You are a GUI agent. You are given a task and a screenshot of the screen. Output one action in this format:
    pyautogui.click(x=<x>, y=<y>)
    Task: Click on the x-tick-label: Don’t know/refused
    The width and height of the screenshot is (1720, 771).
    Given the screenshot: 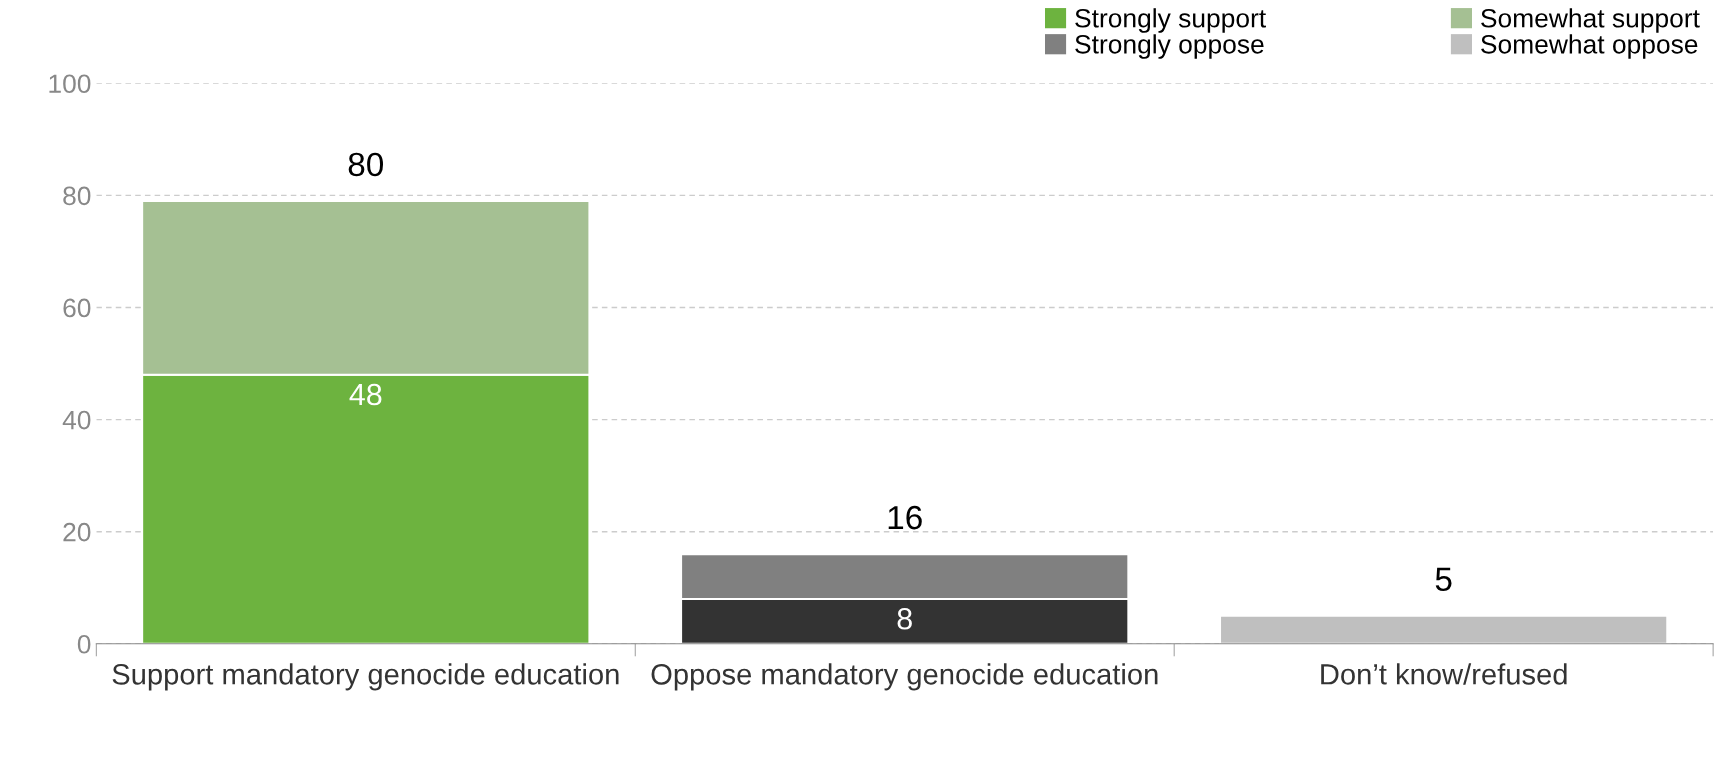 What is the action you would take?
    pyautogui.click(x=1444, y=674)
    